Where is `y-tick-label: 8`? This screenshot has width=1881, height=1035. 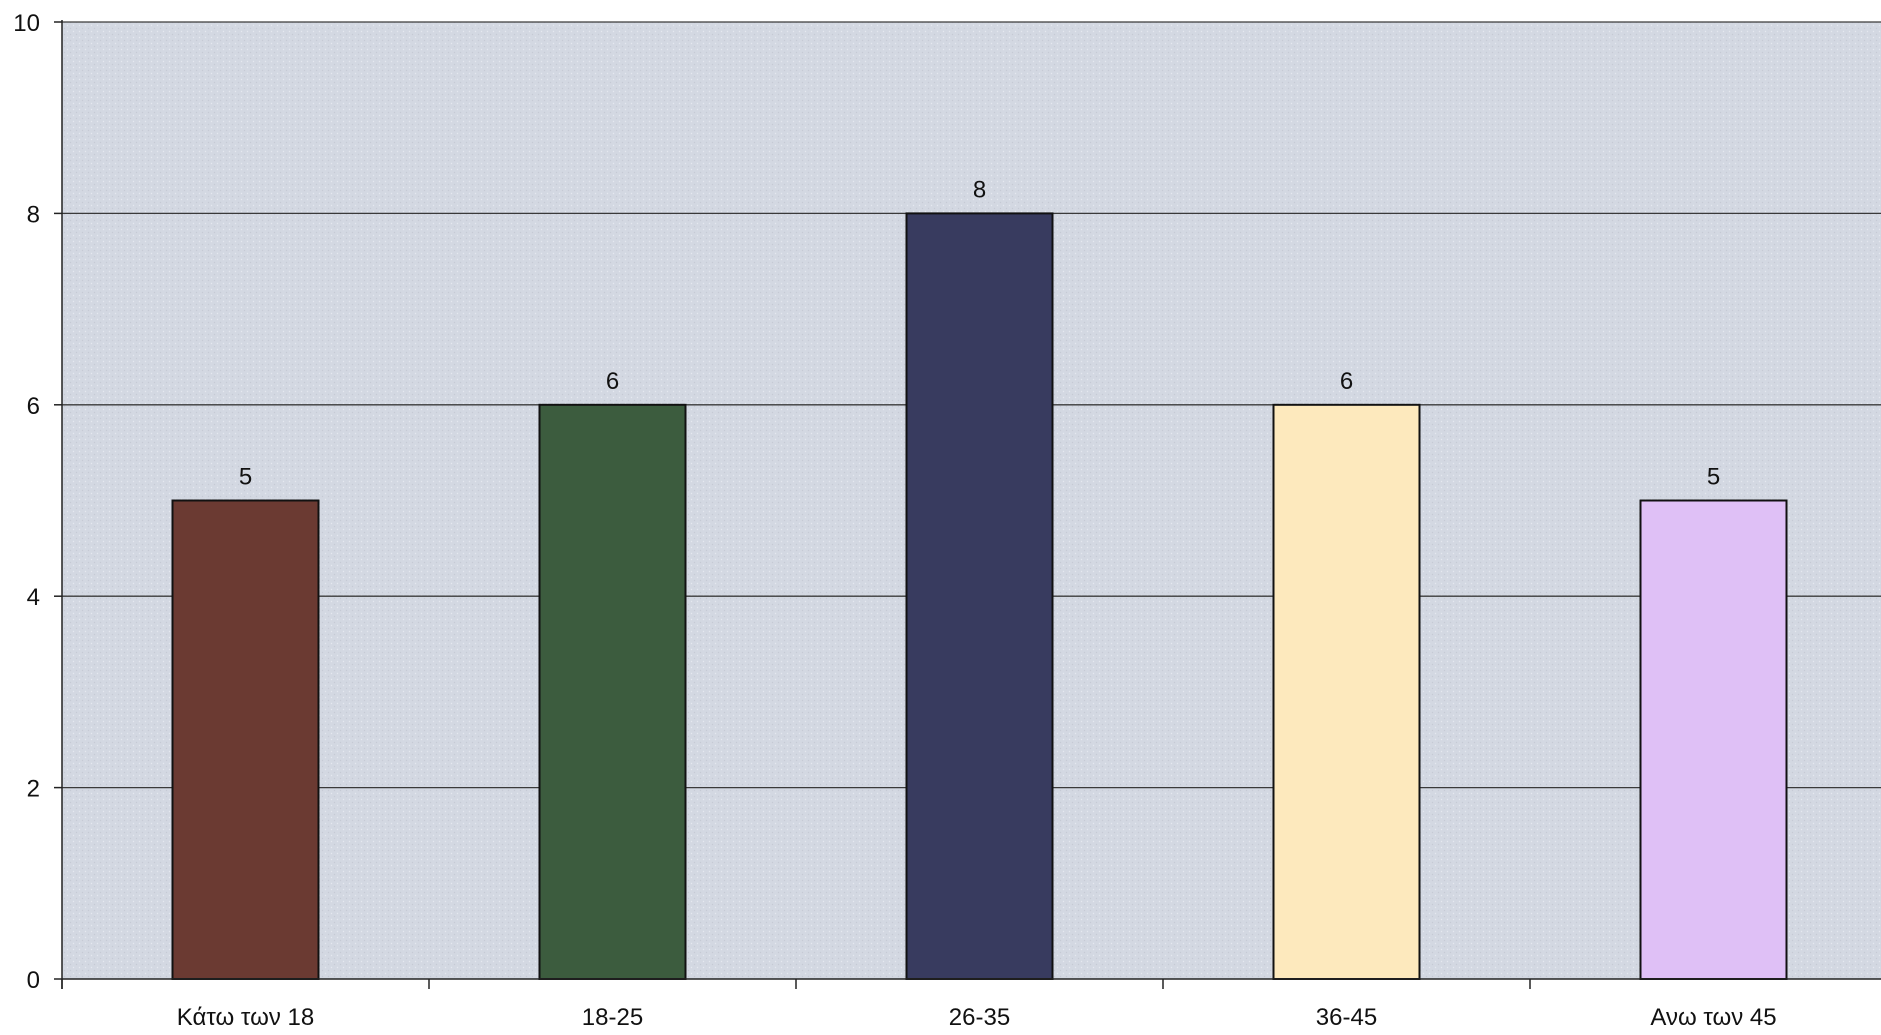
y-tick-label: 8 is located at coordinates (33, 214).